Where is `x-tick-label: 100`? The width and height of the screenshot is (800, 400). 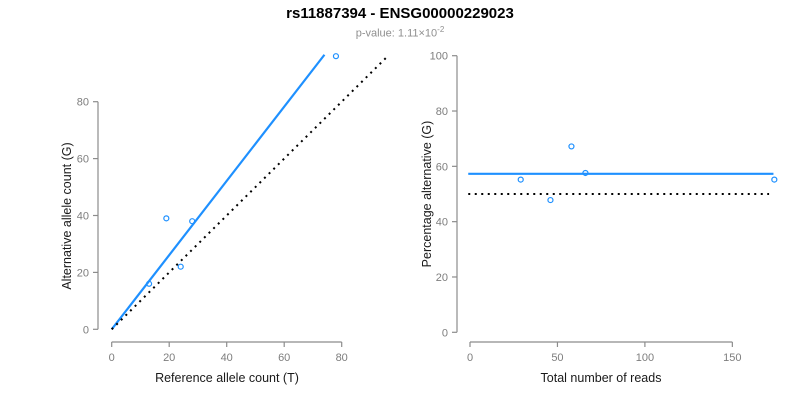 x-tick-label: 100 is located at coordinates (645, 358).